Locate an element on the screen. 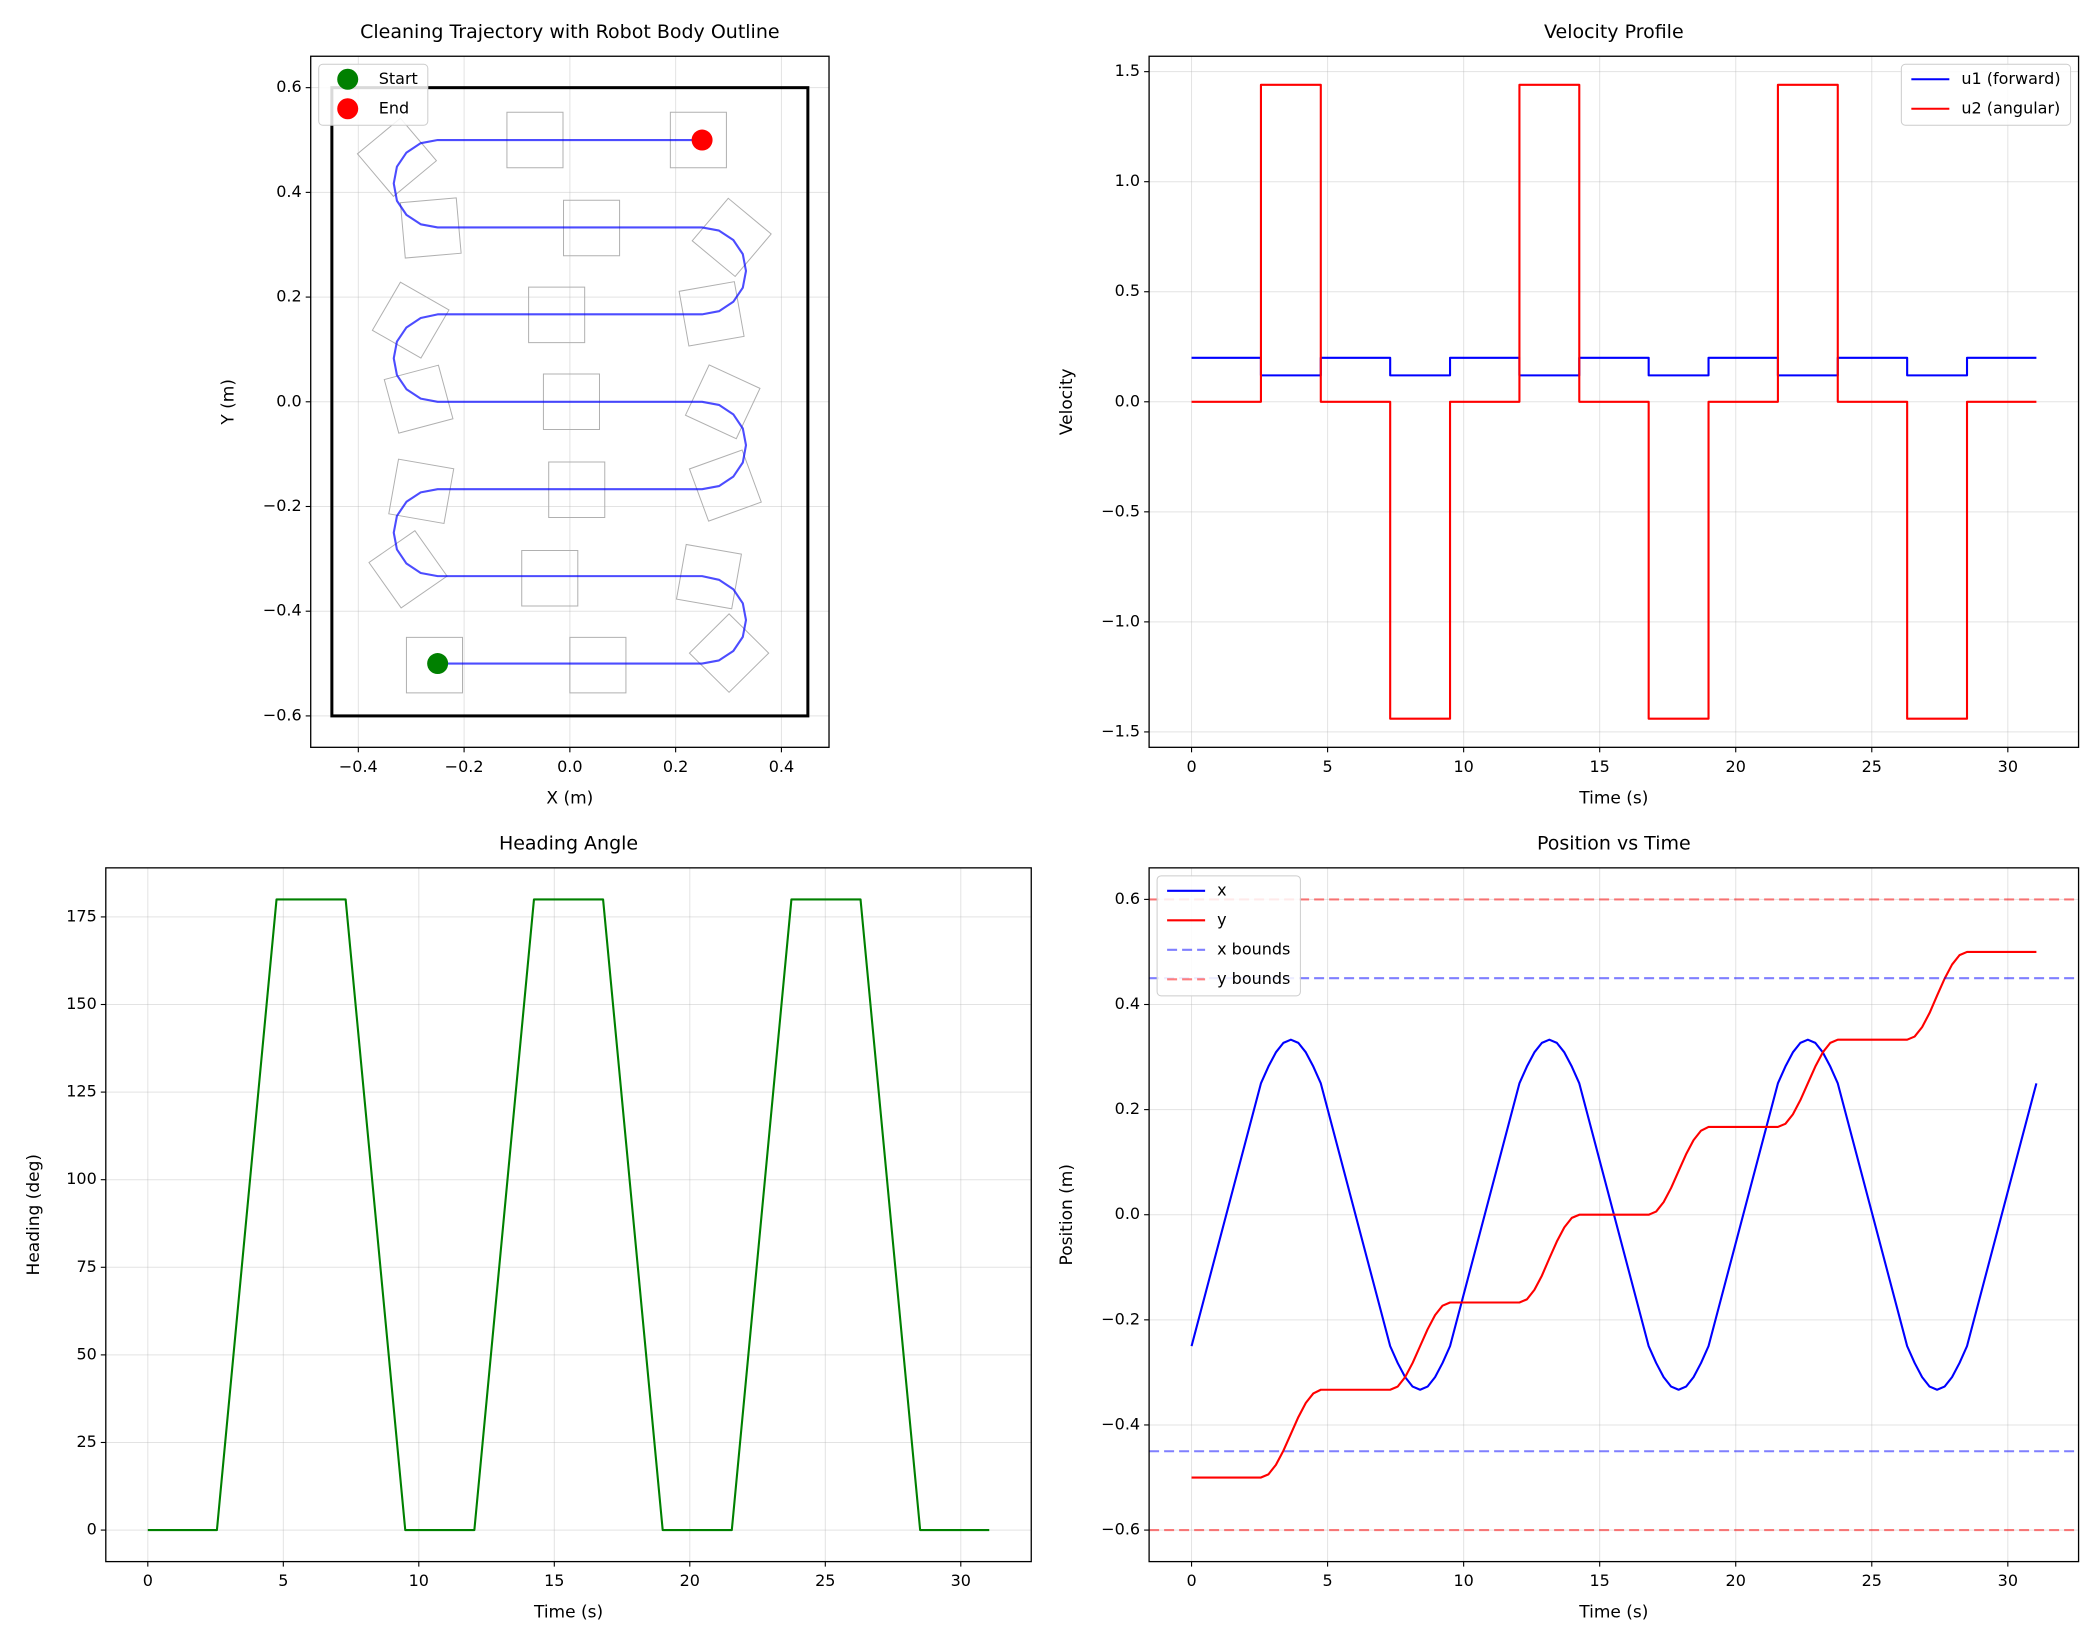  plot-area is located at coordinates (570, 402).